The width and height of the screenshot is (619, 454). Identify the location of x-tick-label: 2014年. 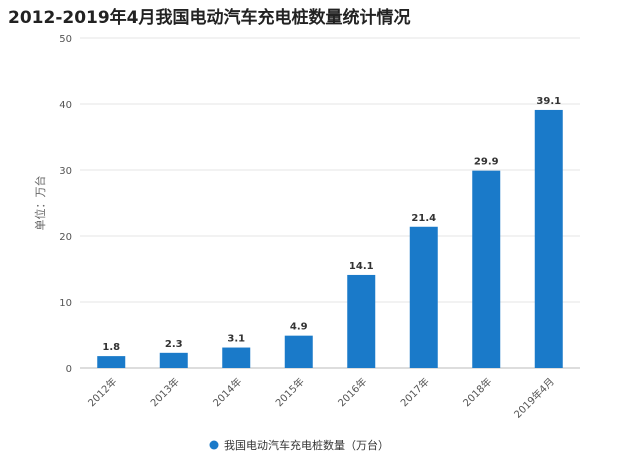
(227, 392).